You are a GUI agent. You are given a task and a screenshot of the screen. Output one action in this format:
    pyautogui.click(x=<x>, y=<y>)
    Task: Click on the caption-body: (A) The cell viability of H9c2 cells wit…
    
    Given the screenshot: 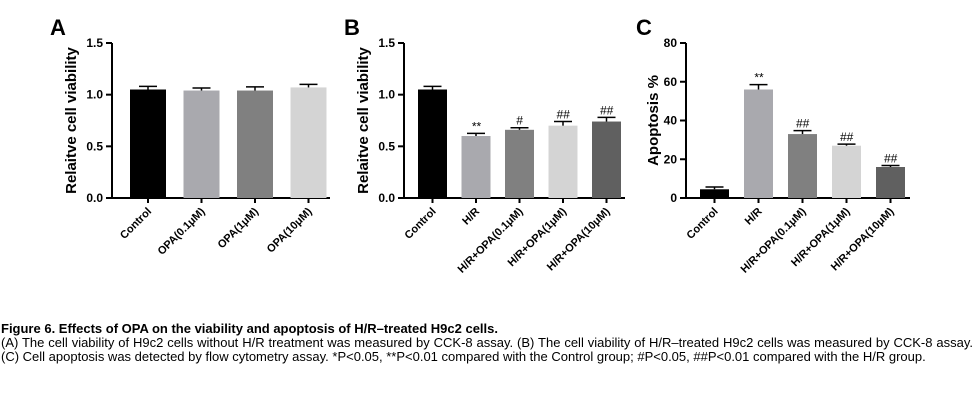 What is the action you would take?
    pyautogui.click(x=487, y=349)
    